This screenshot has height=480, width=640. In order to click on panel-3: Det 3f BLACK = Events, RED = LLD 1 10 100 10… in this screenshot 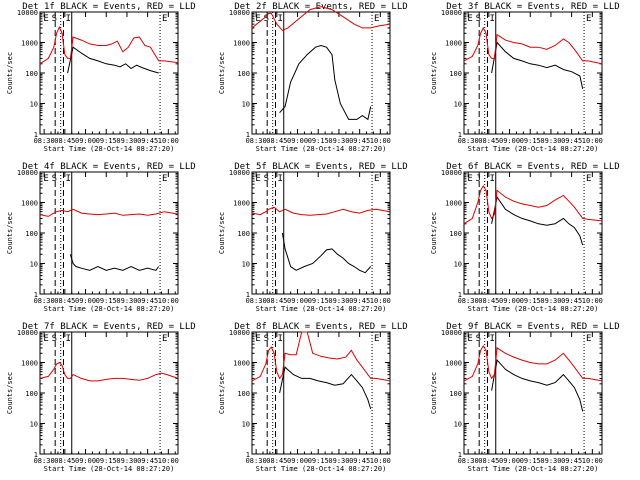, I will do `click(525, 77)`.